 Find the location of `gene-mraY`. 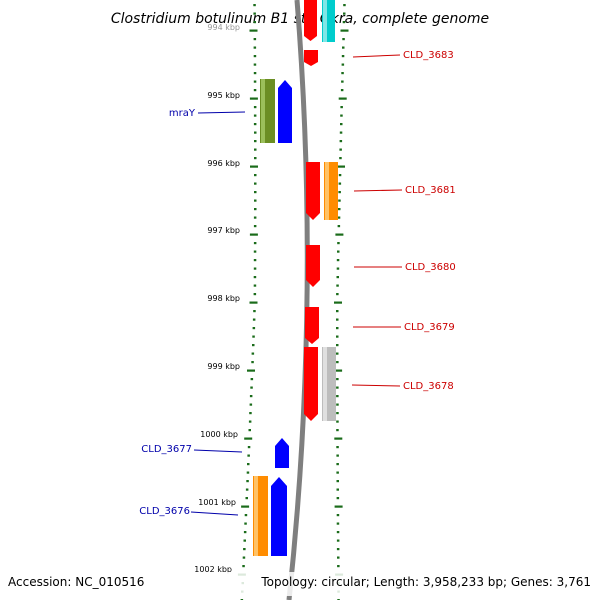

gene-mraY is located at coordinates (285, 111).